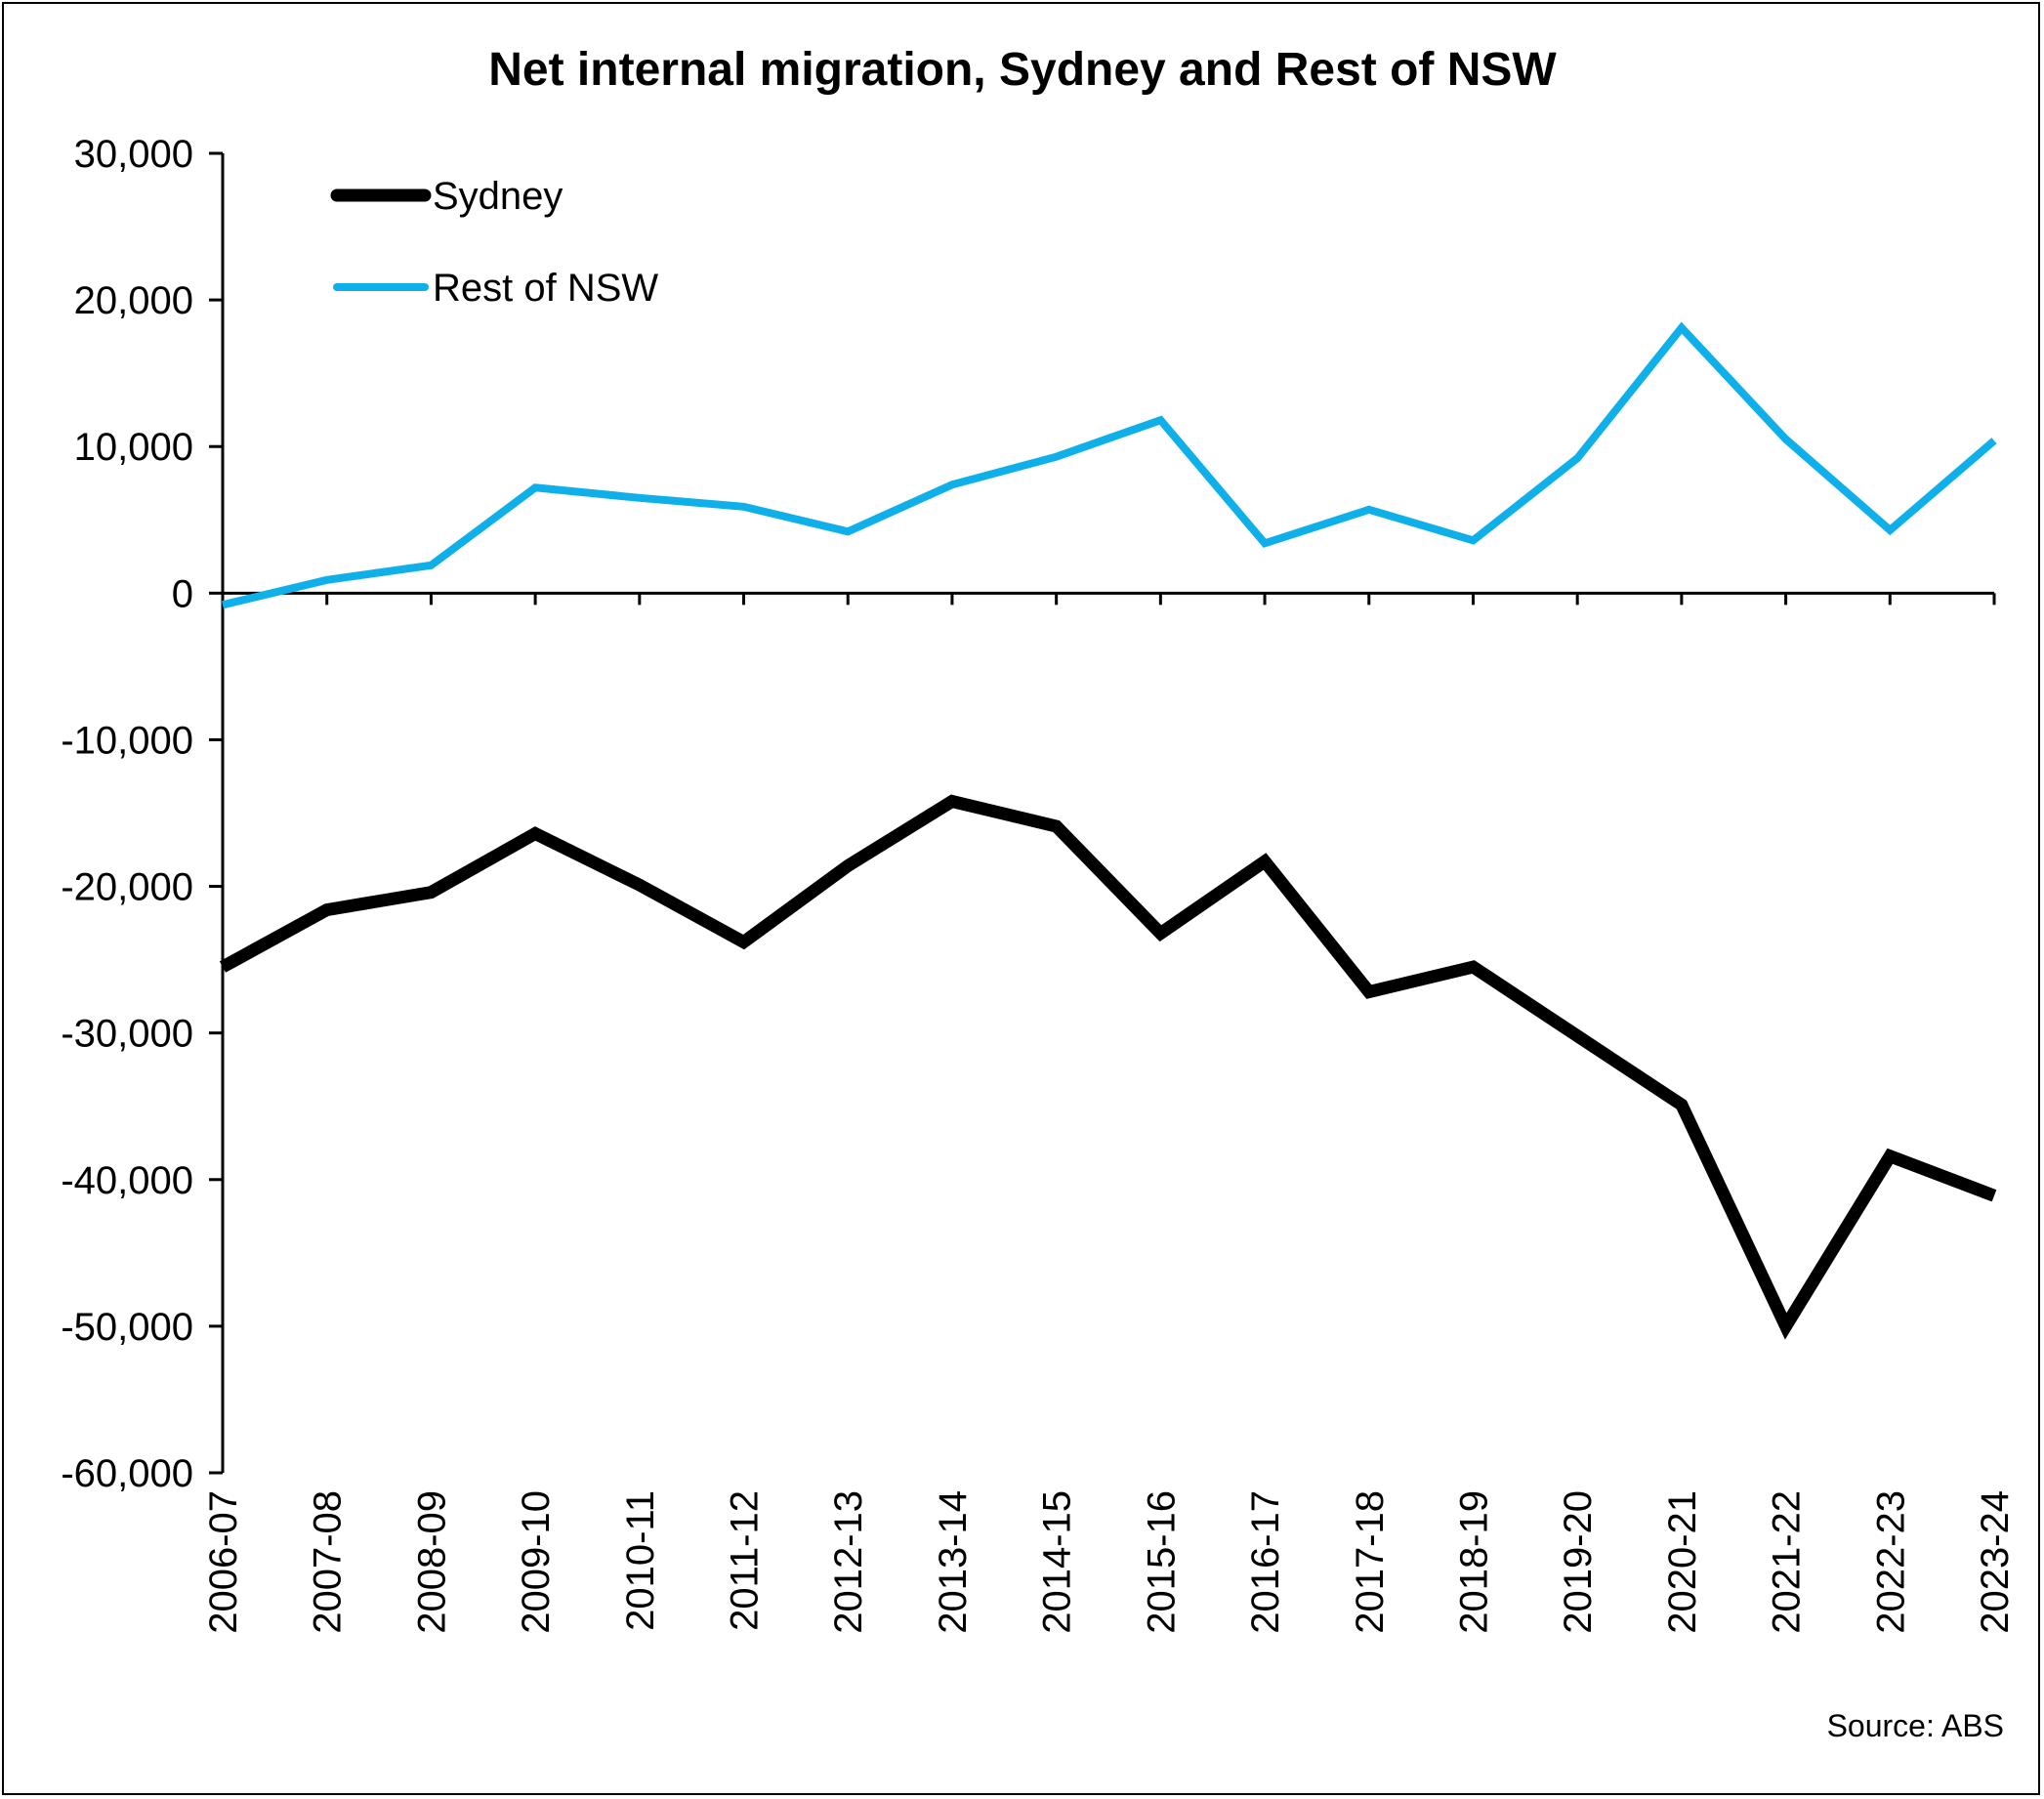 This screenshot has width=2044, height=1799. What do you see at coordinates (1161, 1562) in the screenshot?
I see `x-tick-label: 2015-16` at bounding box center [1161, 1562].